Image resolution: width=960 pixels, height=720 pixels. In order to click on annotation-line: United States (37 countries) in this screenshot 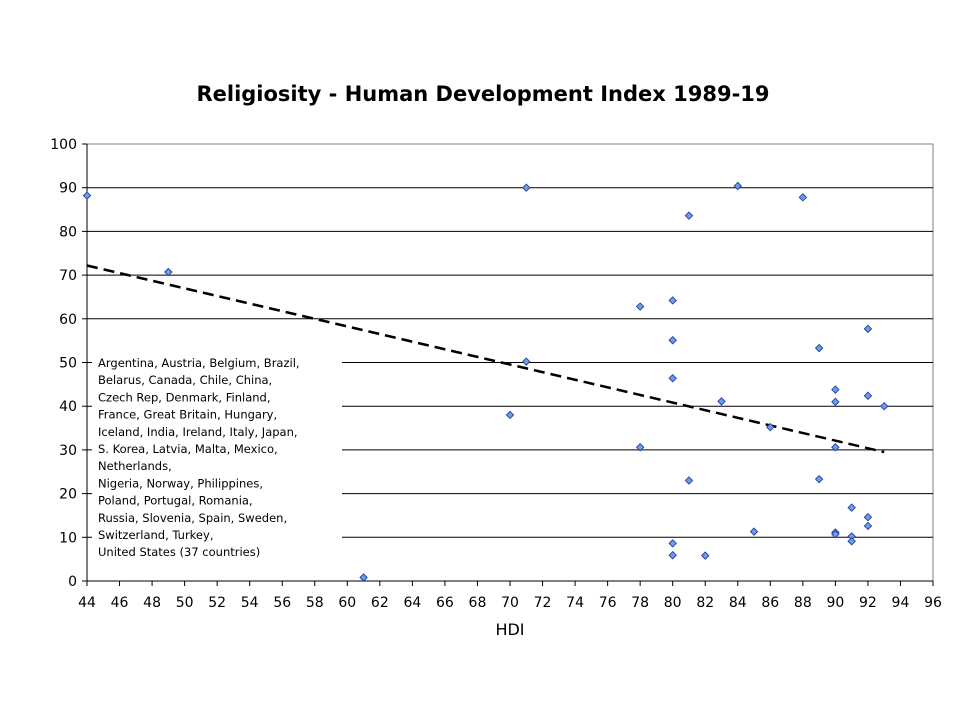, I will do `click(179, 552)`.